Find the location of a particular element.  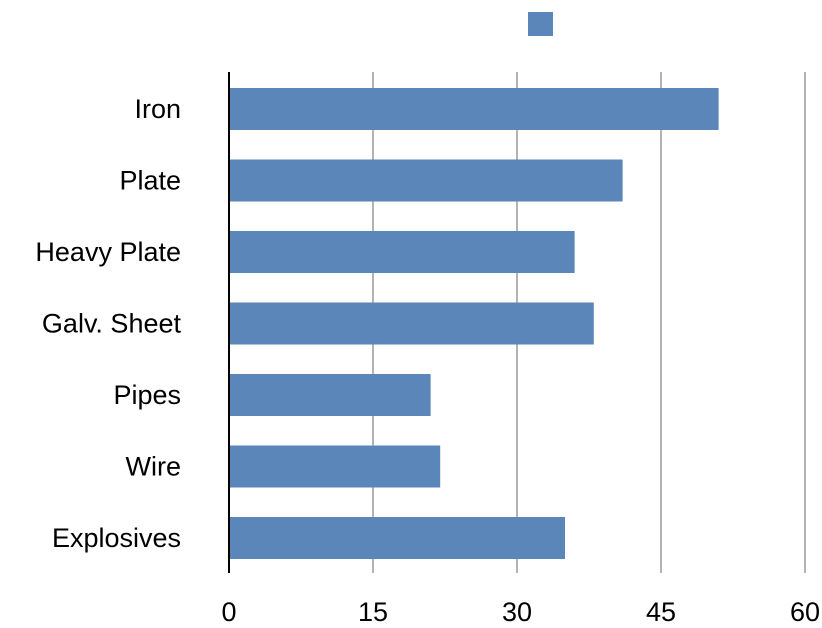

category-label: Galv. Sheet is located at coordinates (112, 324).